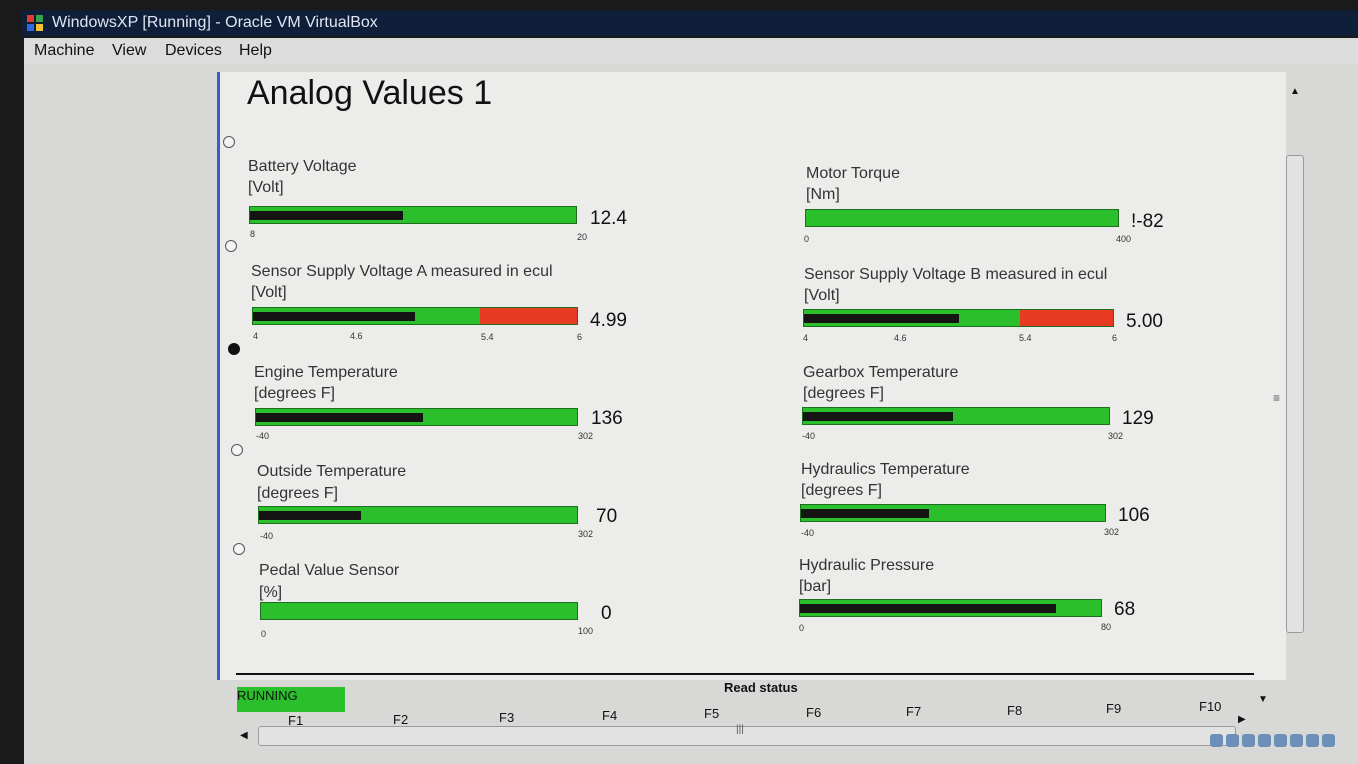  What do you see at coordinates (815, 586) in the screenshot?
I see `gauge-unit: [bar]` at bounding box center [815, 586].